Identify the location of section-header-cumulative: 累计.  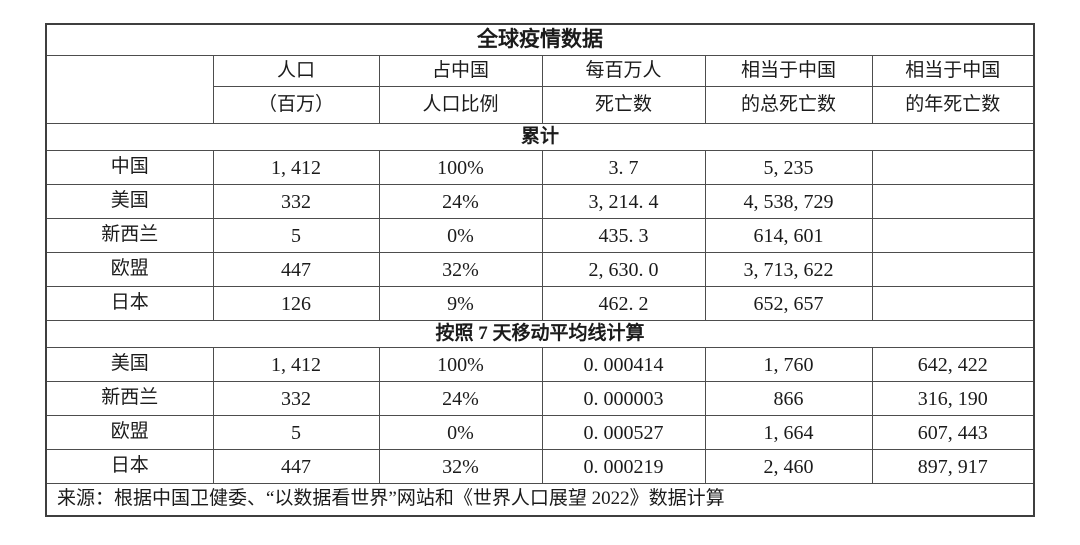
(540, 137).